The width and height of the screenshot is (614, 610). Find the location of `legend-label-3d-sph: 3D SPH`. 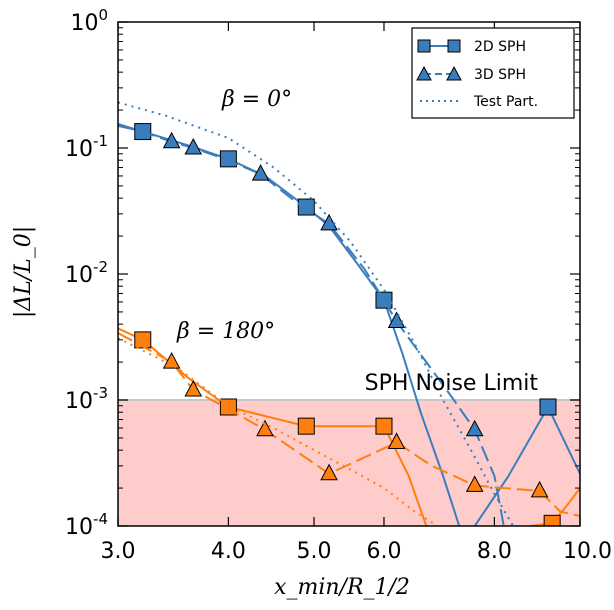

legend-label-3d-sph: 3D SPH is located at coordinates (500, 75).